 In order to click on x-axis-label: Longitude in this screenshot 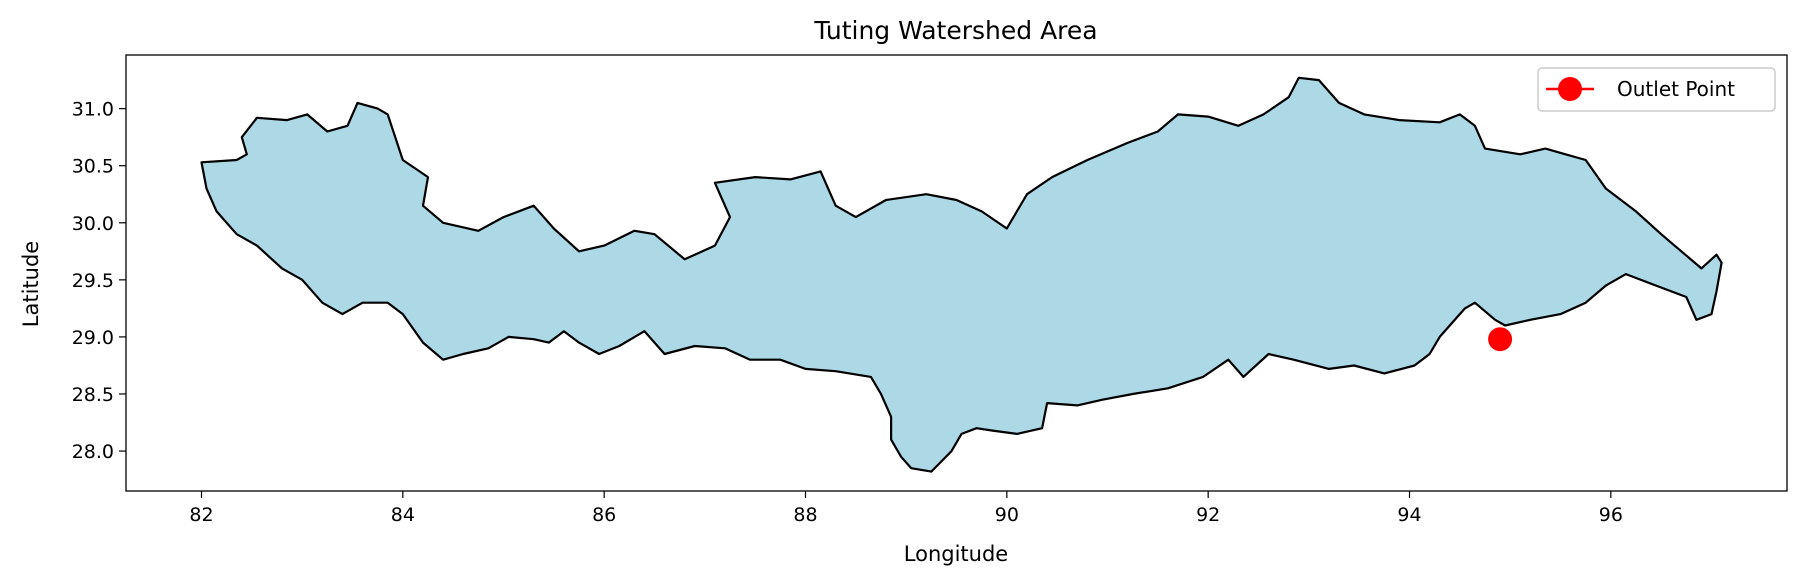, I will do `click(956, 554)`.